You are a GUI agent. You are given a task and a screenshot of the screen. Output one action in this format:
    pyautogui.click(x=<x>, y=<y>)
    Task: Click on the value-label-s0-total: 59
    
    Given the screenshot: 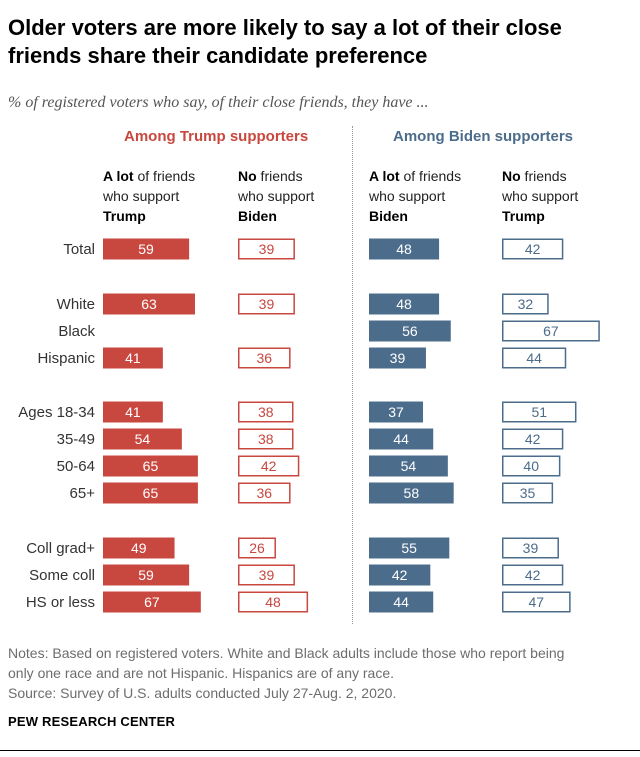 What is the action you would take?
    pyautogui.click(x=146, y=249)
    